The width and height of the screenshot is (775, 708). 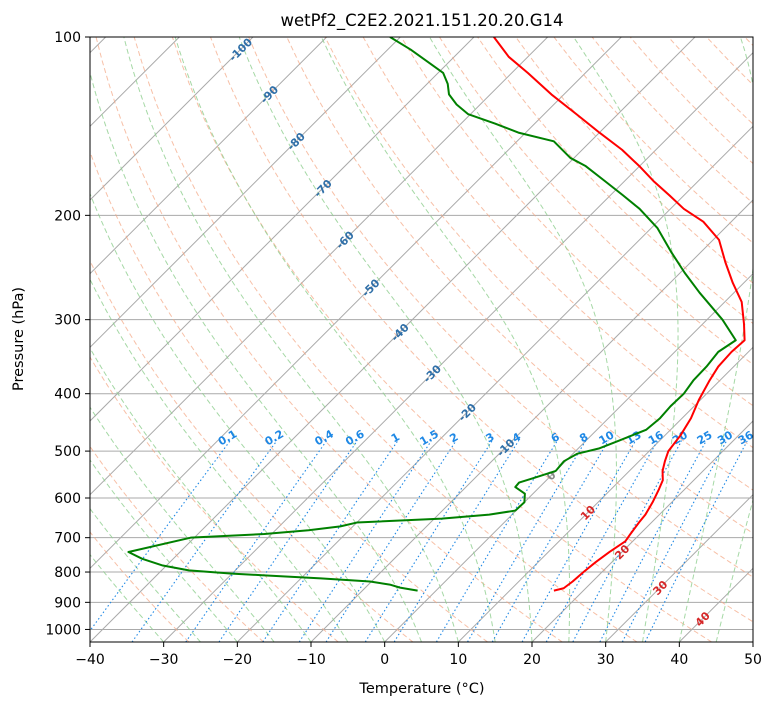 What do you see at coordinates (532, 660) in the screenshot?
I see `x-tick-label: 20` at bounding box center [532, 660].